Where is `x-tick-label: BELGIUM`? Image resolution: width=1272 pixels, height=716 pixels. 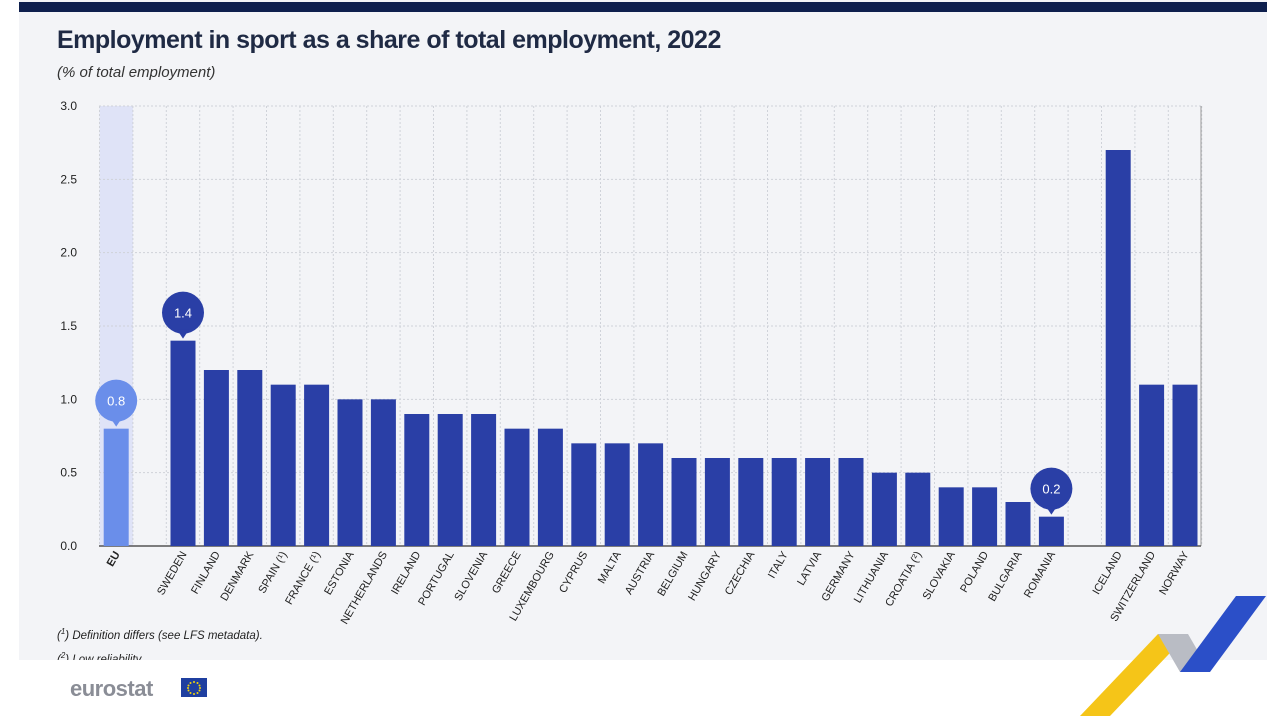 x-tick-label: BELGIUM is located at coordinates (672, 574).